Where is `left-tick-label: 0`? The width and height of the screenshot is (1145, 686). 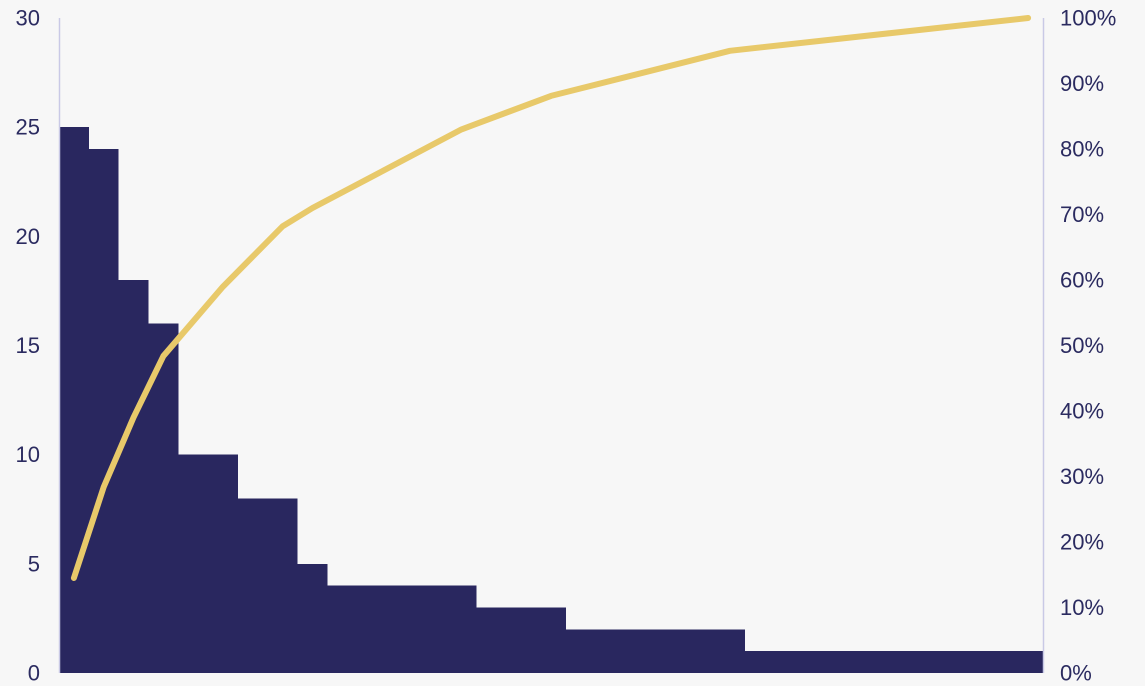 left-tick-label: 0 is located at coordinates (34, 673).